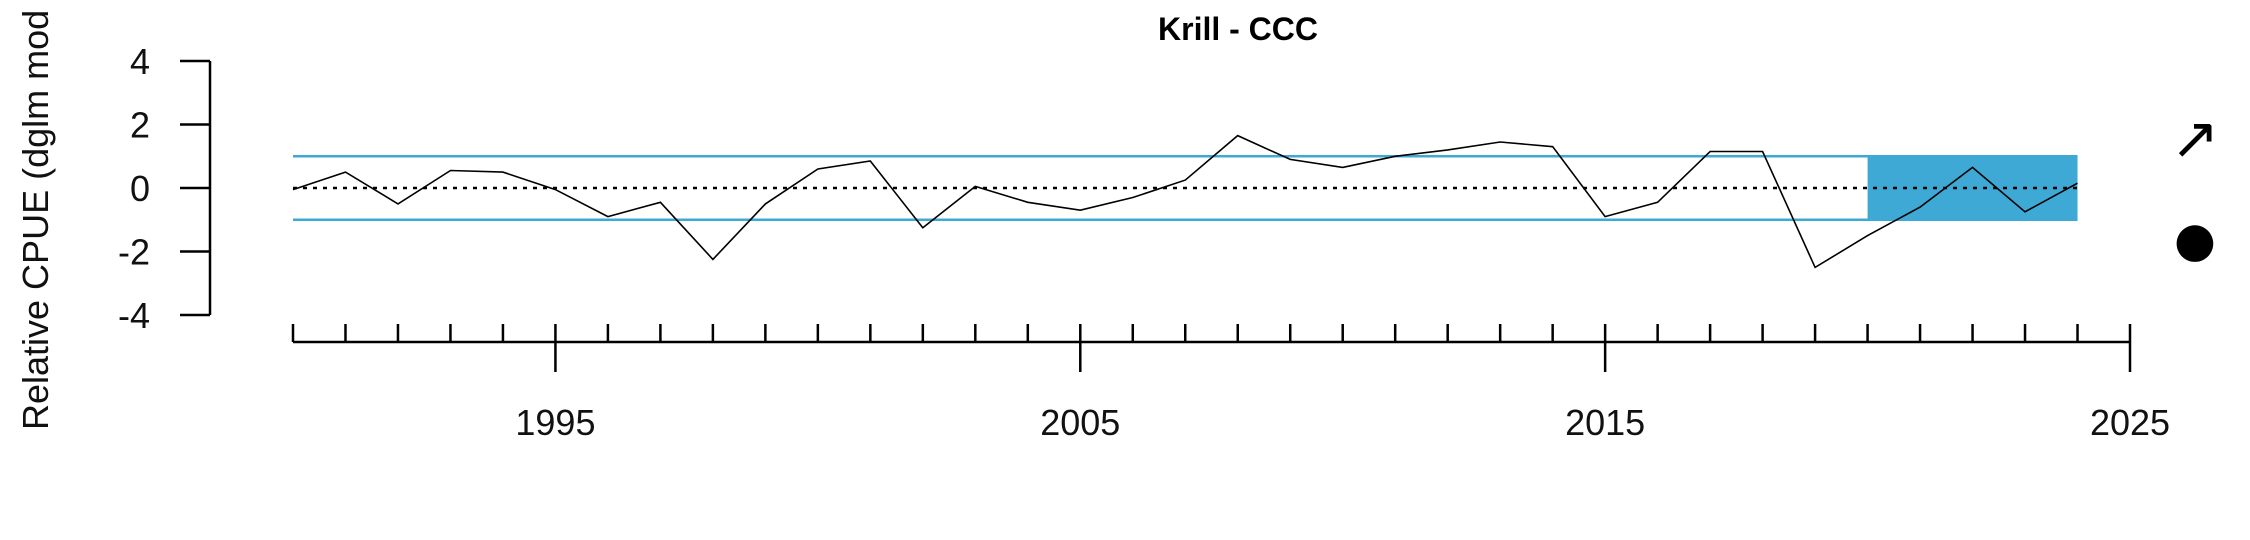 The image size is (2250, 540). Describe the element at coordinates (134, 252) in the screenshot. I see `y-tick-label: -2` at that location.